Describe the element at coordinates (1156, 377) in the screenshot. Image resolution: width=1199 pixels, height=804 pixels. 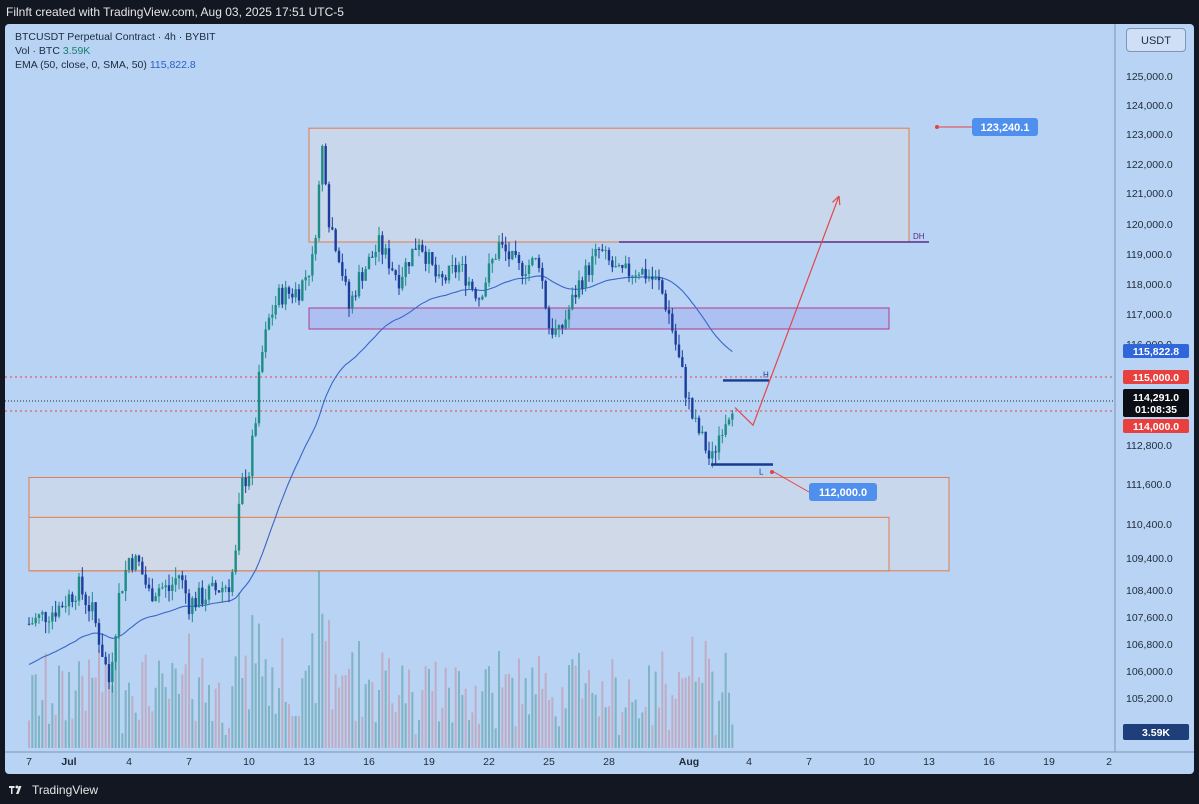
I see `level-badge-high` at that location.